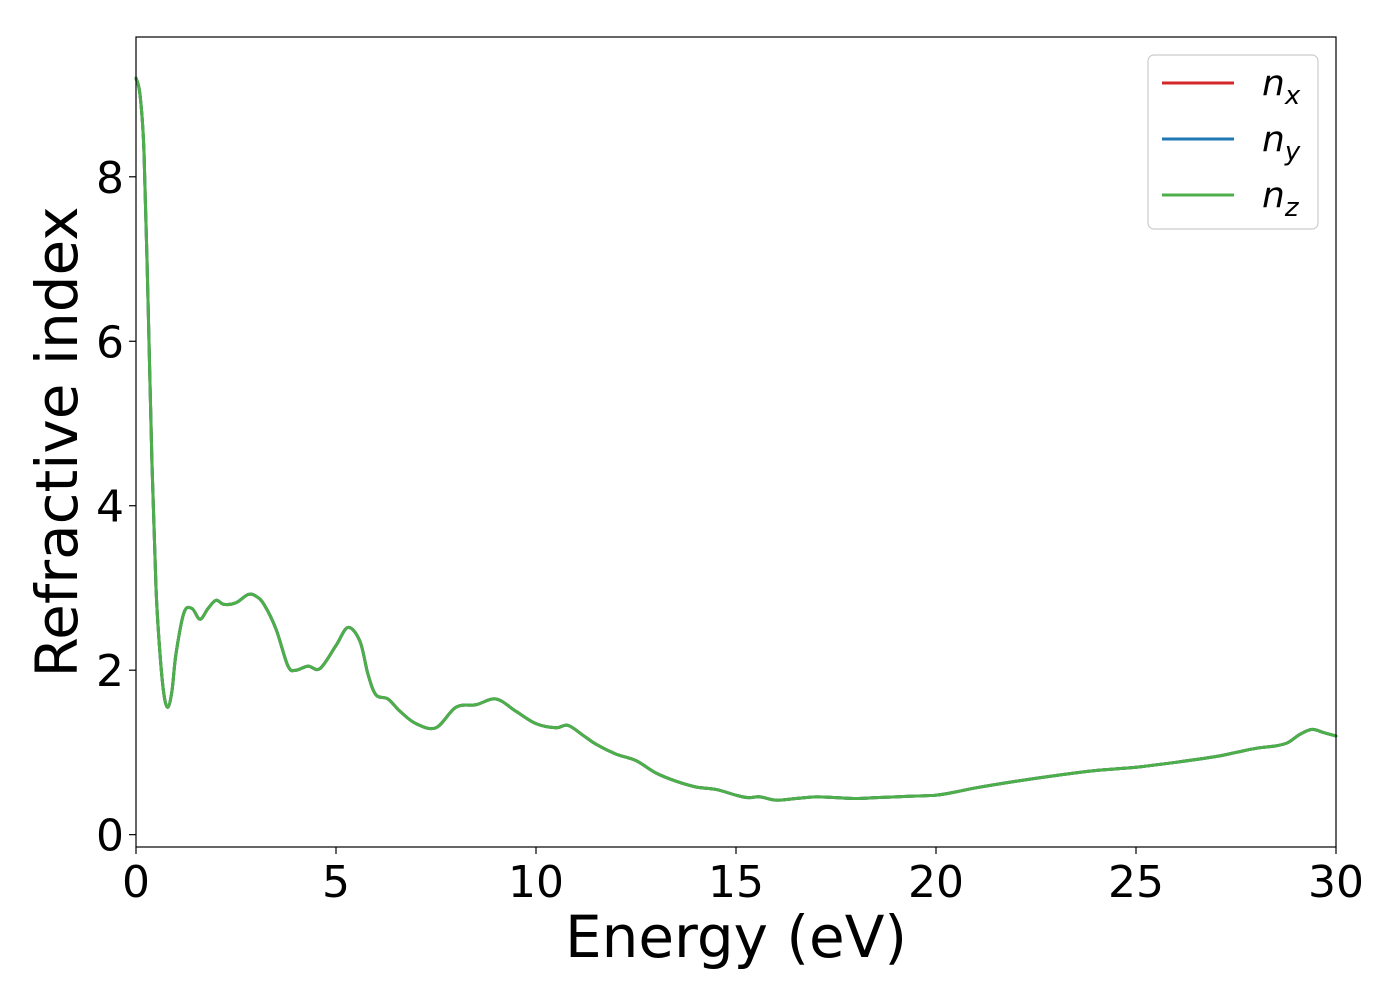  What do you see at coordinates (57, 441) in the screenshot?
I see `y-axis-title: Refractive index` at bounding box center [57, 441].